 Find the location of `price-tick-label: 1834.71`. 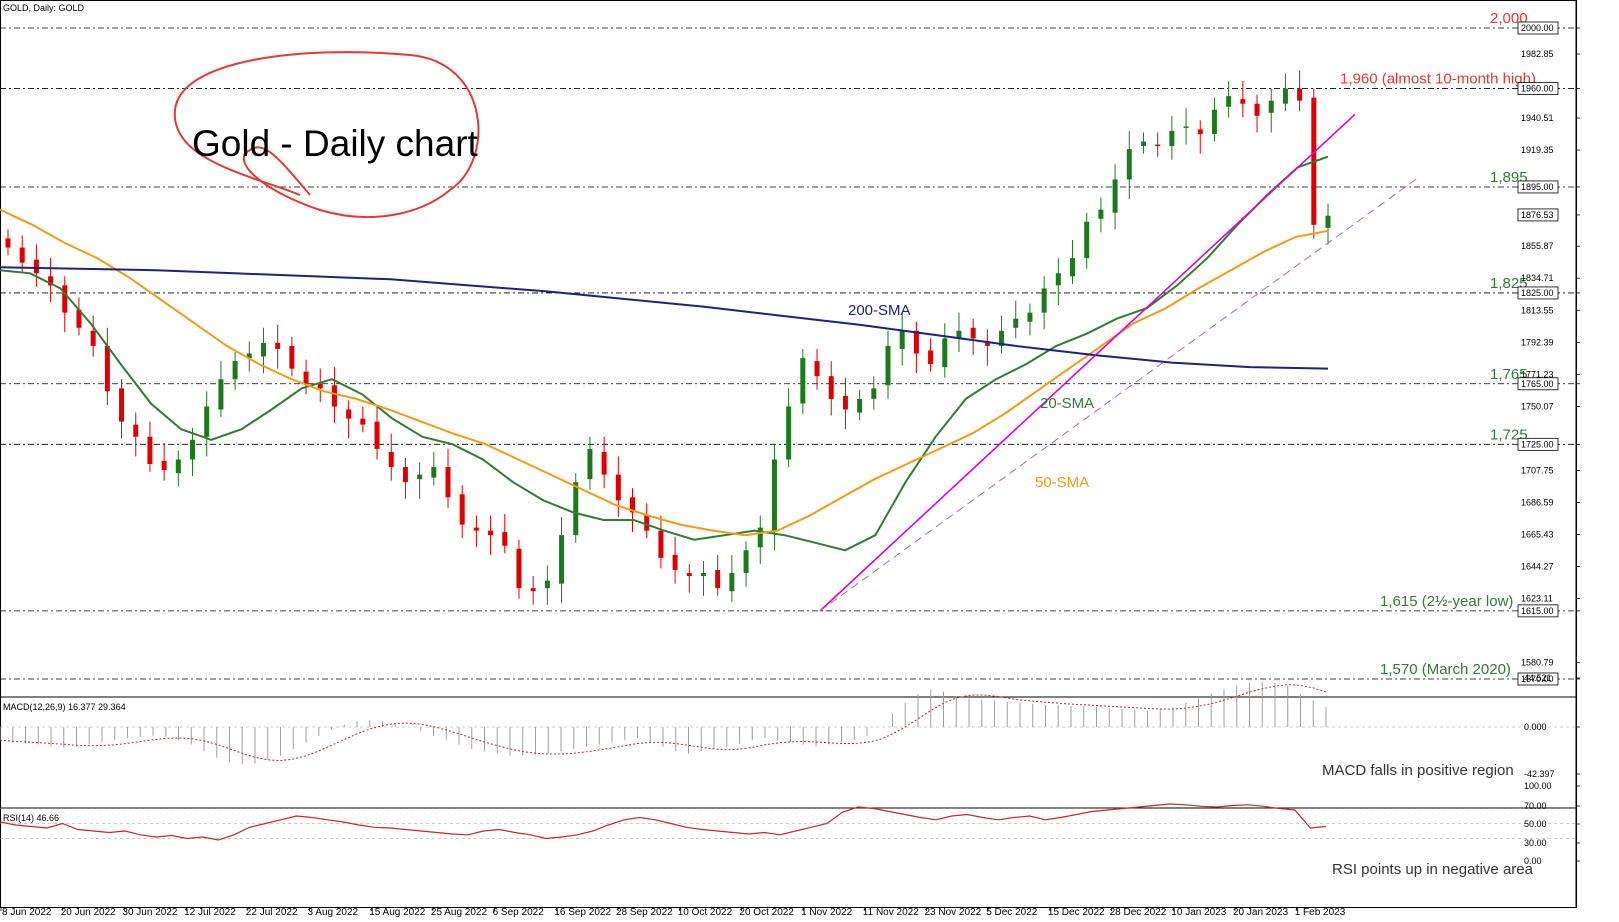

price-tick-label: 1834.71 is located at coordinates (1537, 278).